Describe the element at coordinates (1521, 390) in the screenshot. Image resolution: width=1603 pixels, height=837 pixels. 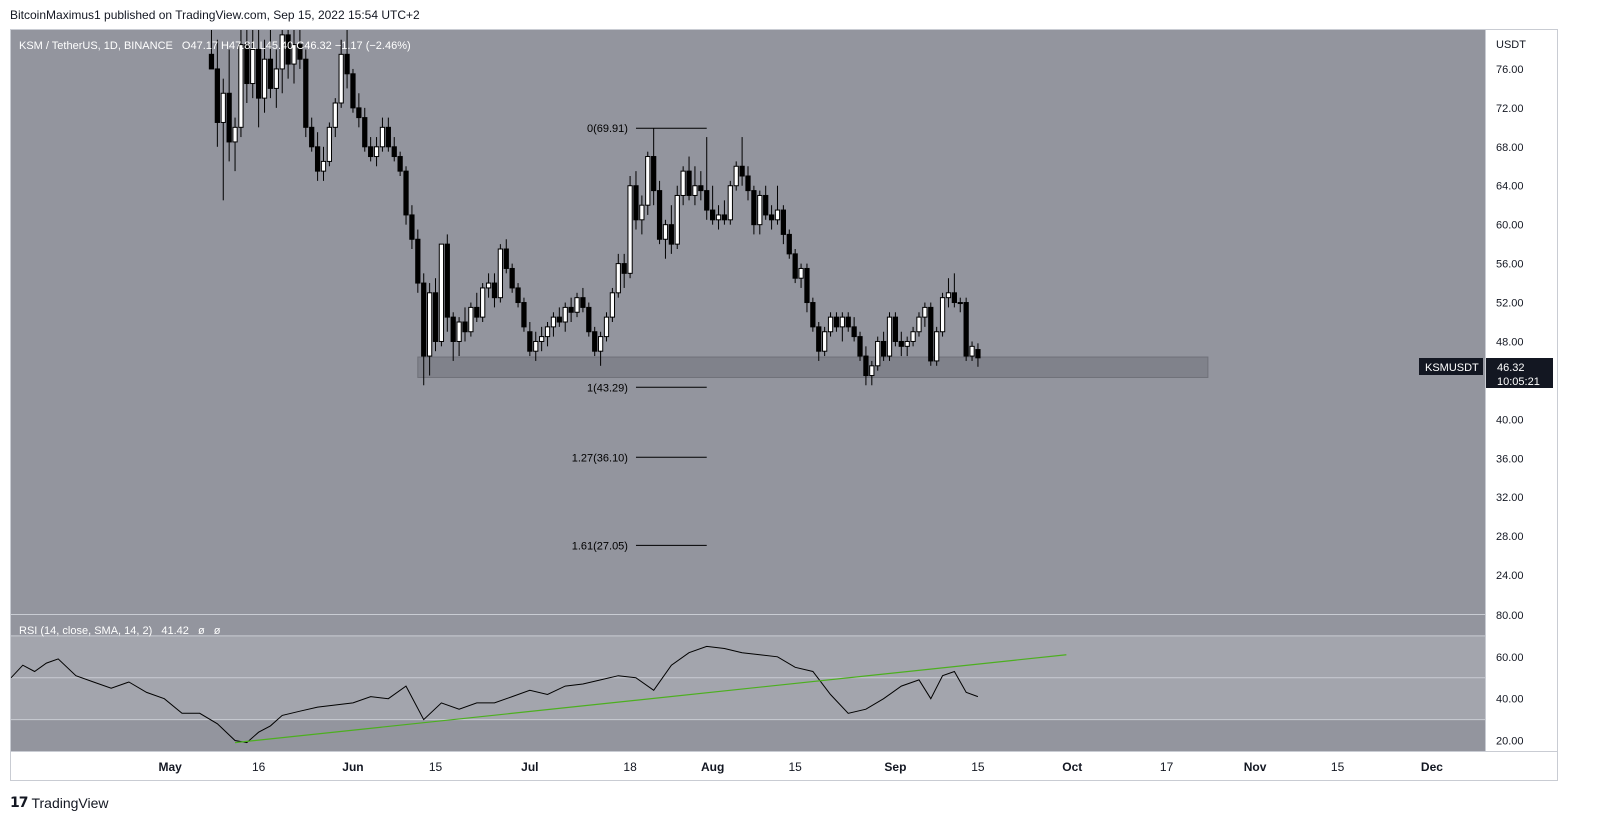
I see `price-axis-bg` at that location.